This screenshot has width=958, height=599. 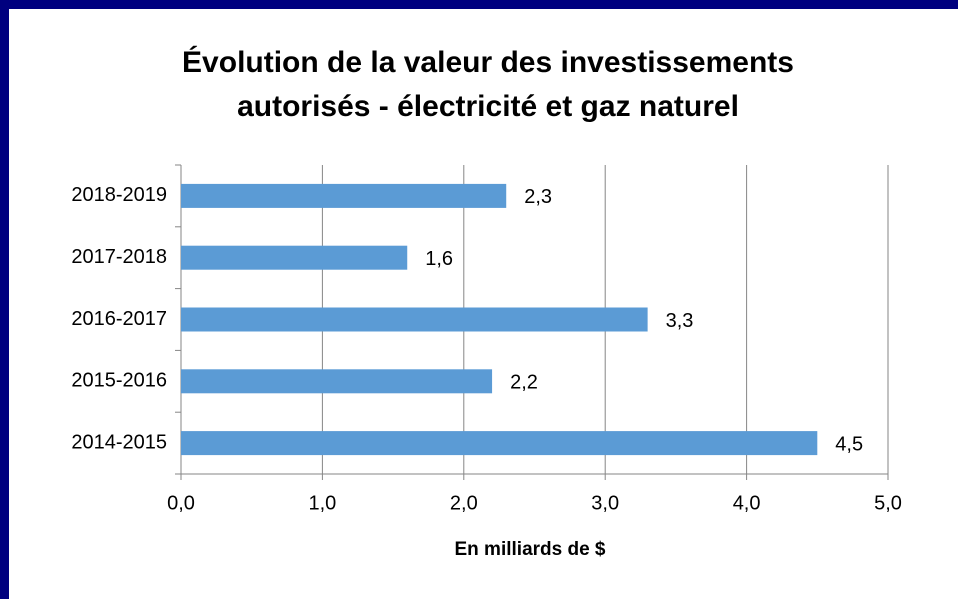 I want to click on value-label: 3,3, so click(x=680, y=321).